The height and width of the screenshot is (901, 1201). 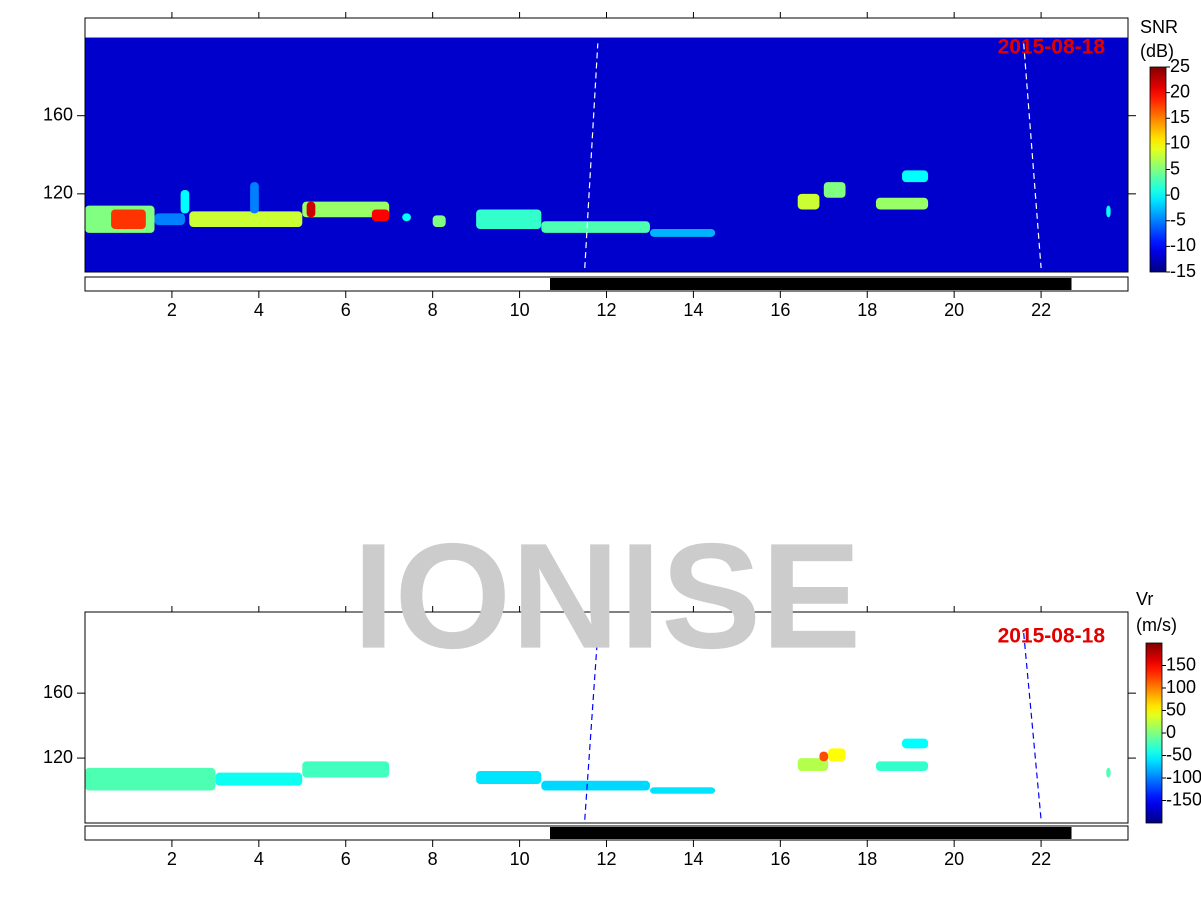 I want to click on colorbar-tick-label: 15, so click(x=1180, y=117).